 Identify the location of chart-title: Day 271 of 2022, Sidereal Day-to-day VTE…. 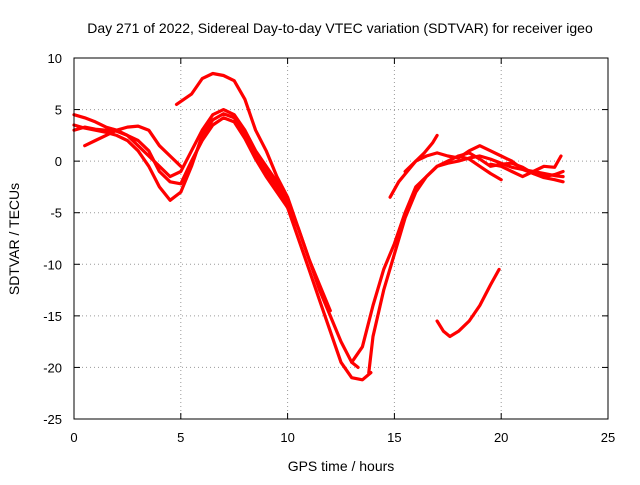
(340, 28).